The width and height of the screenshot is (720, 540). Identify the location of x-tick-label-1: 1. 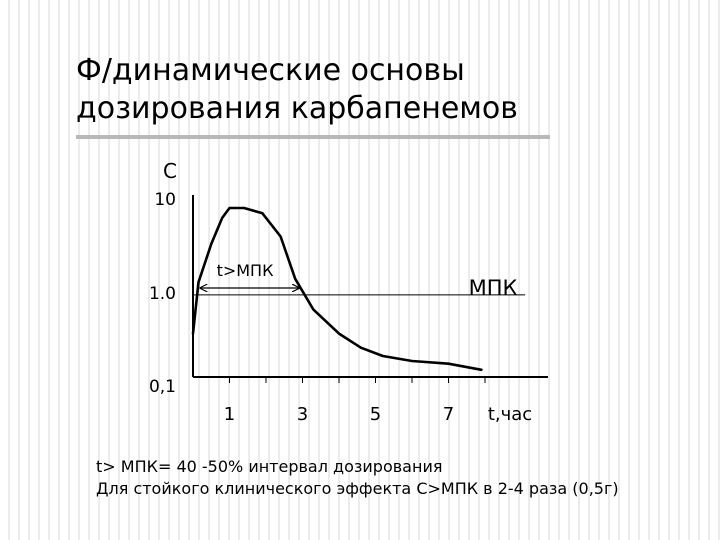
(229, 414).